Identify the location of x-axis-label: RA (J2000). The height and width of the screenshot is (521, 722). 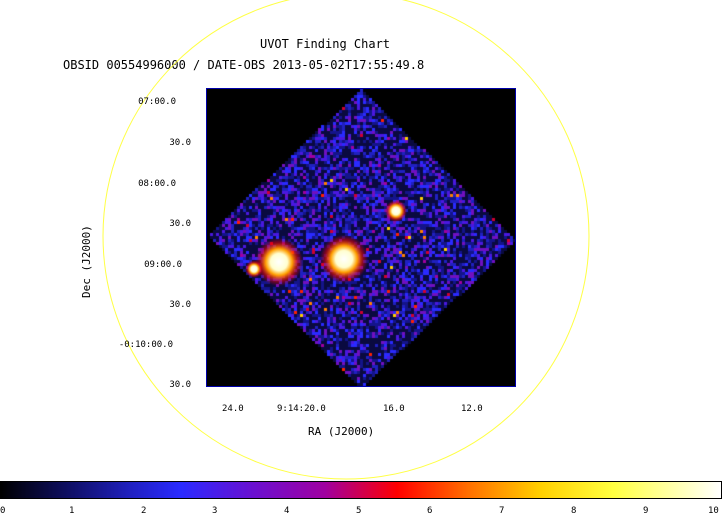
(341, 431).